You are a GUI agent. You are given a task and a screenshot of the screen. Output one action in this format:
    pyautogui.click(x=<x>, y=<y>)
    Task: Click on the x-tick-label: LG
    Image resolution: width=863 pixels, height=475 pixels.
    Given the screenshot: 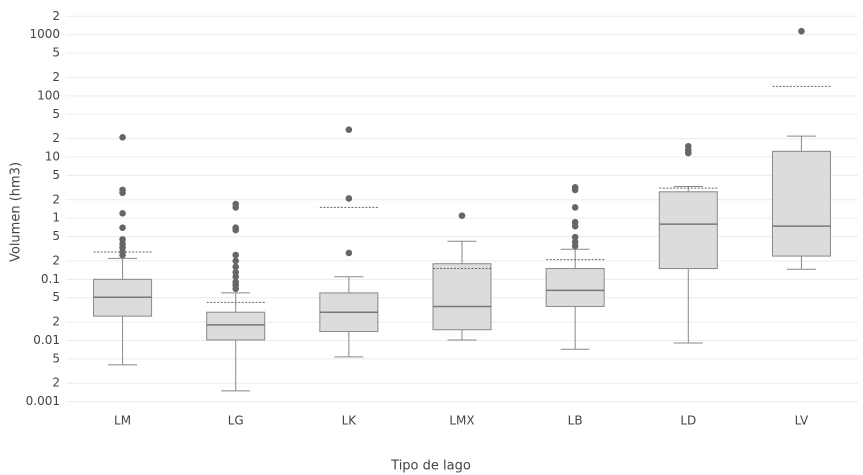 What is the action you would take?
    pyautogui.click(x=236, y=421)
    